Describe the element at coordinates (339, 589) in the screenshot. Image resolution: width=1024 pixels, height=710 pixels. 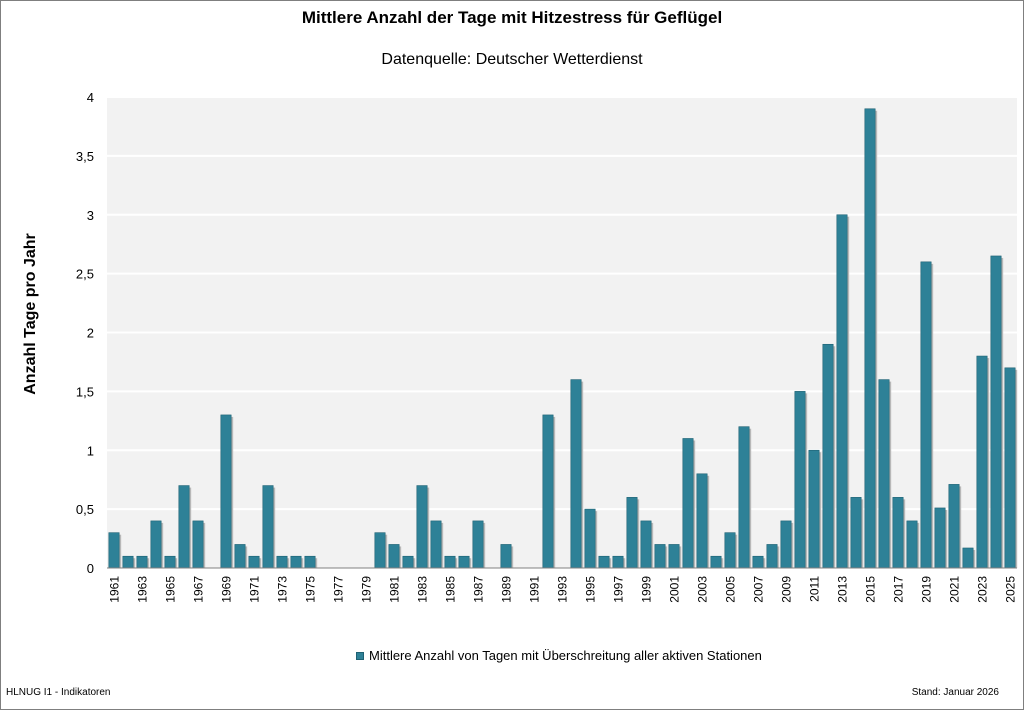
I see `x-tick-label: 1977` at that location.